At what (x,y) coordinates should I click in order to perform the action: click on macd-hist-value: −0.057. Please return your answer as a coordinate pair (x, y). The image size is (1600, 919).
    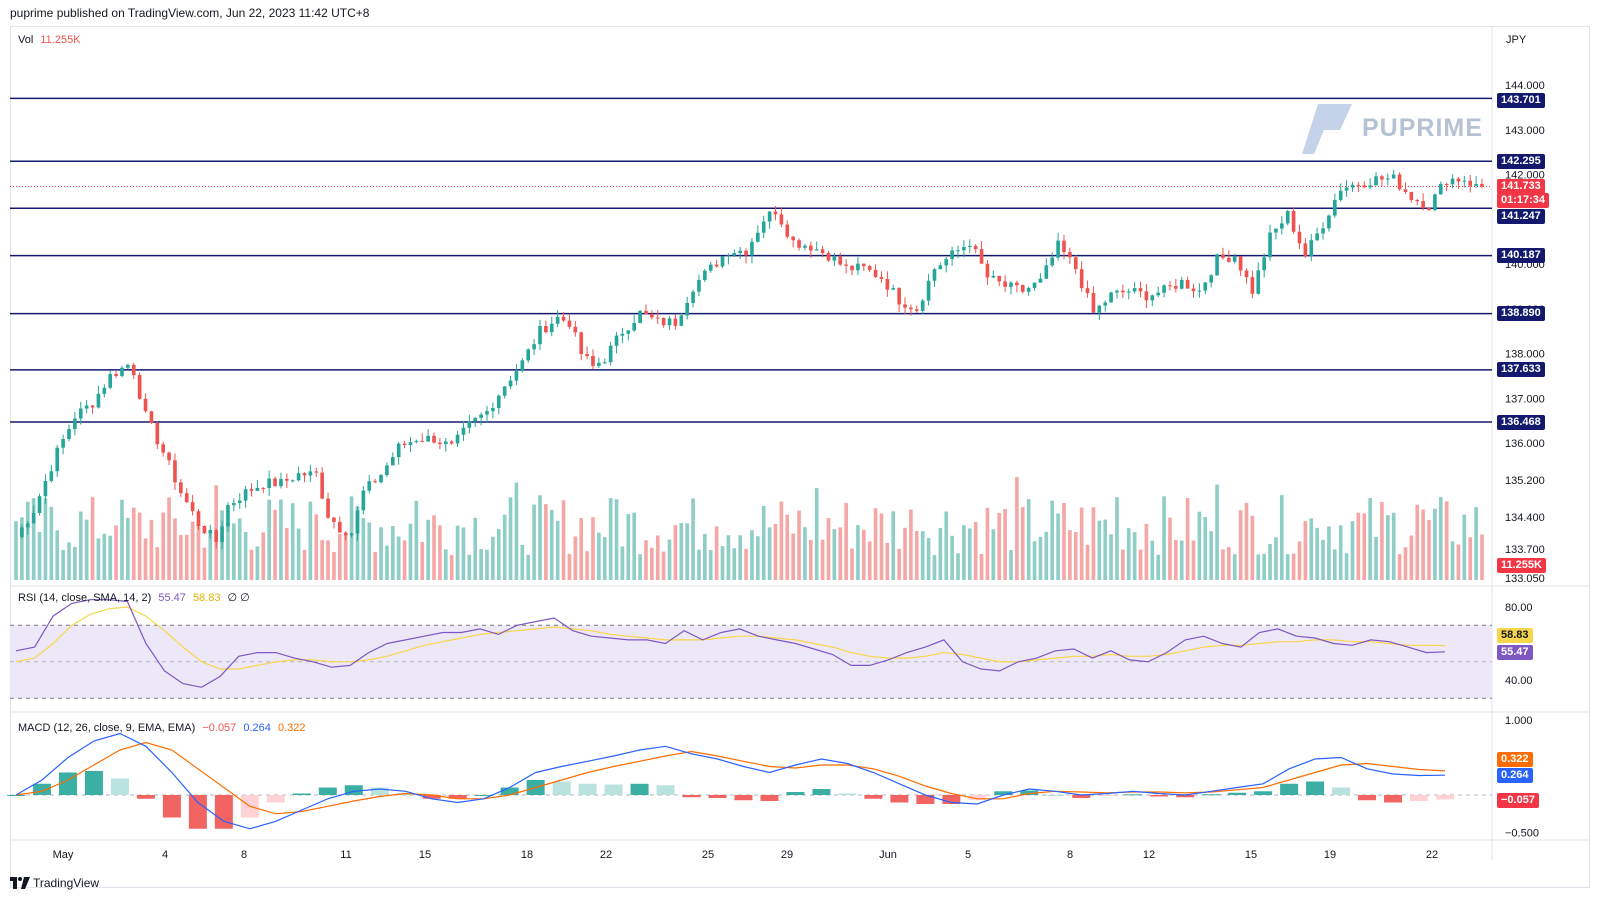
    Looking at the image, I should click on (219, 728).